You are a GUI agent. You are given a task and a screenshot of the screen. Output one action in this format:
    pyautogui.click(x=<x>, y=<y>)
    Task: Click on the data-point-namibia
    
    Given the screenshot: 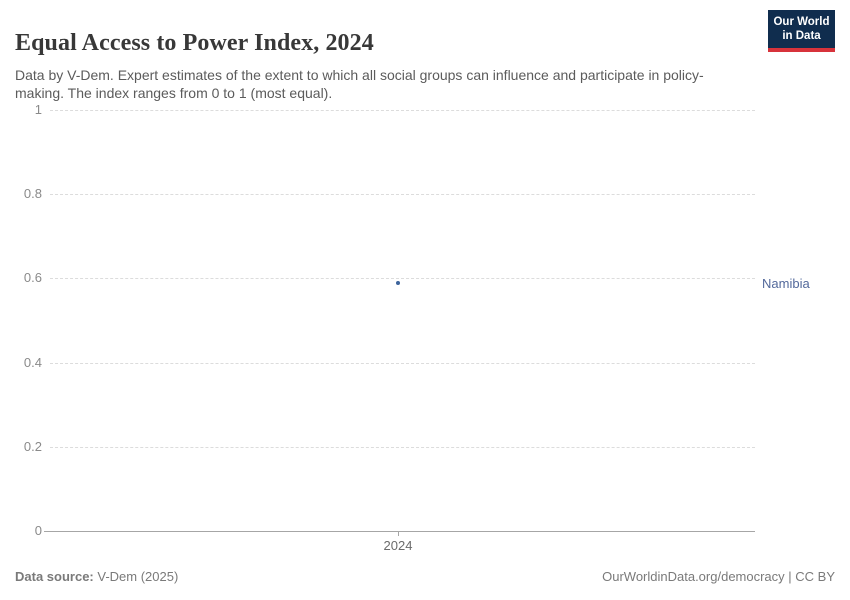 What is the action you would take?
    pyautogui.click(x=398, y=283)
    